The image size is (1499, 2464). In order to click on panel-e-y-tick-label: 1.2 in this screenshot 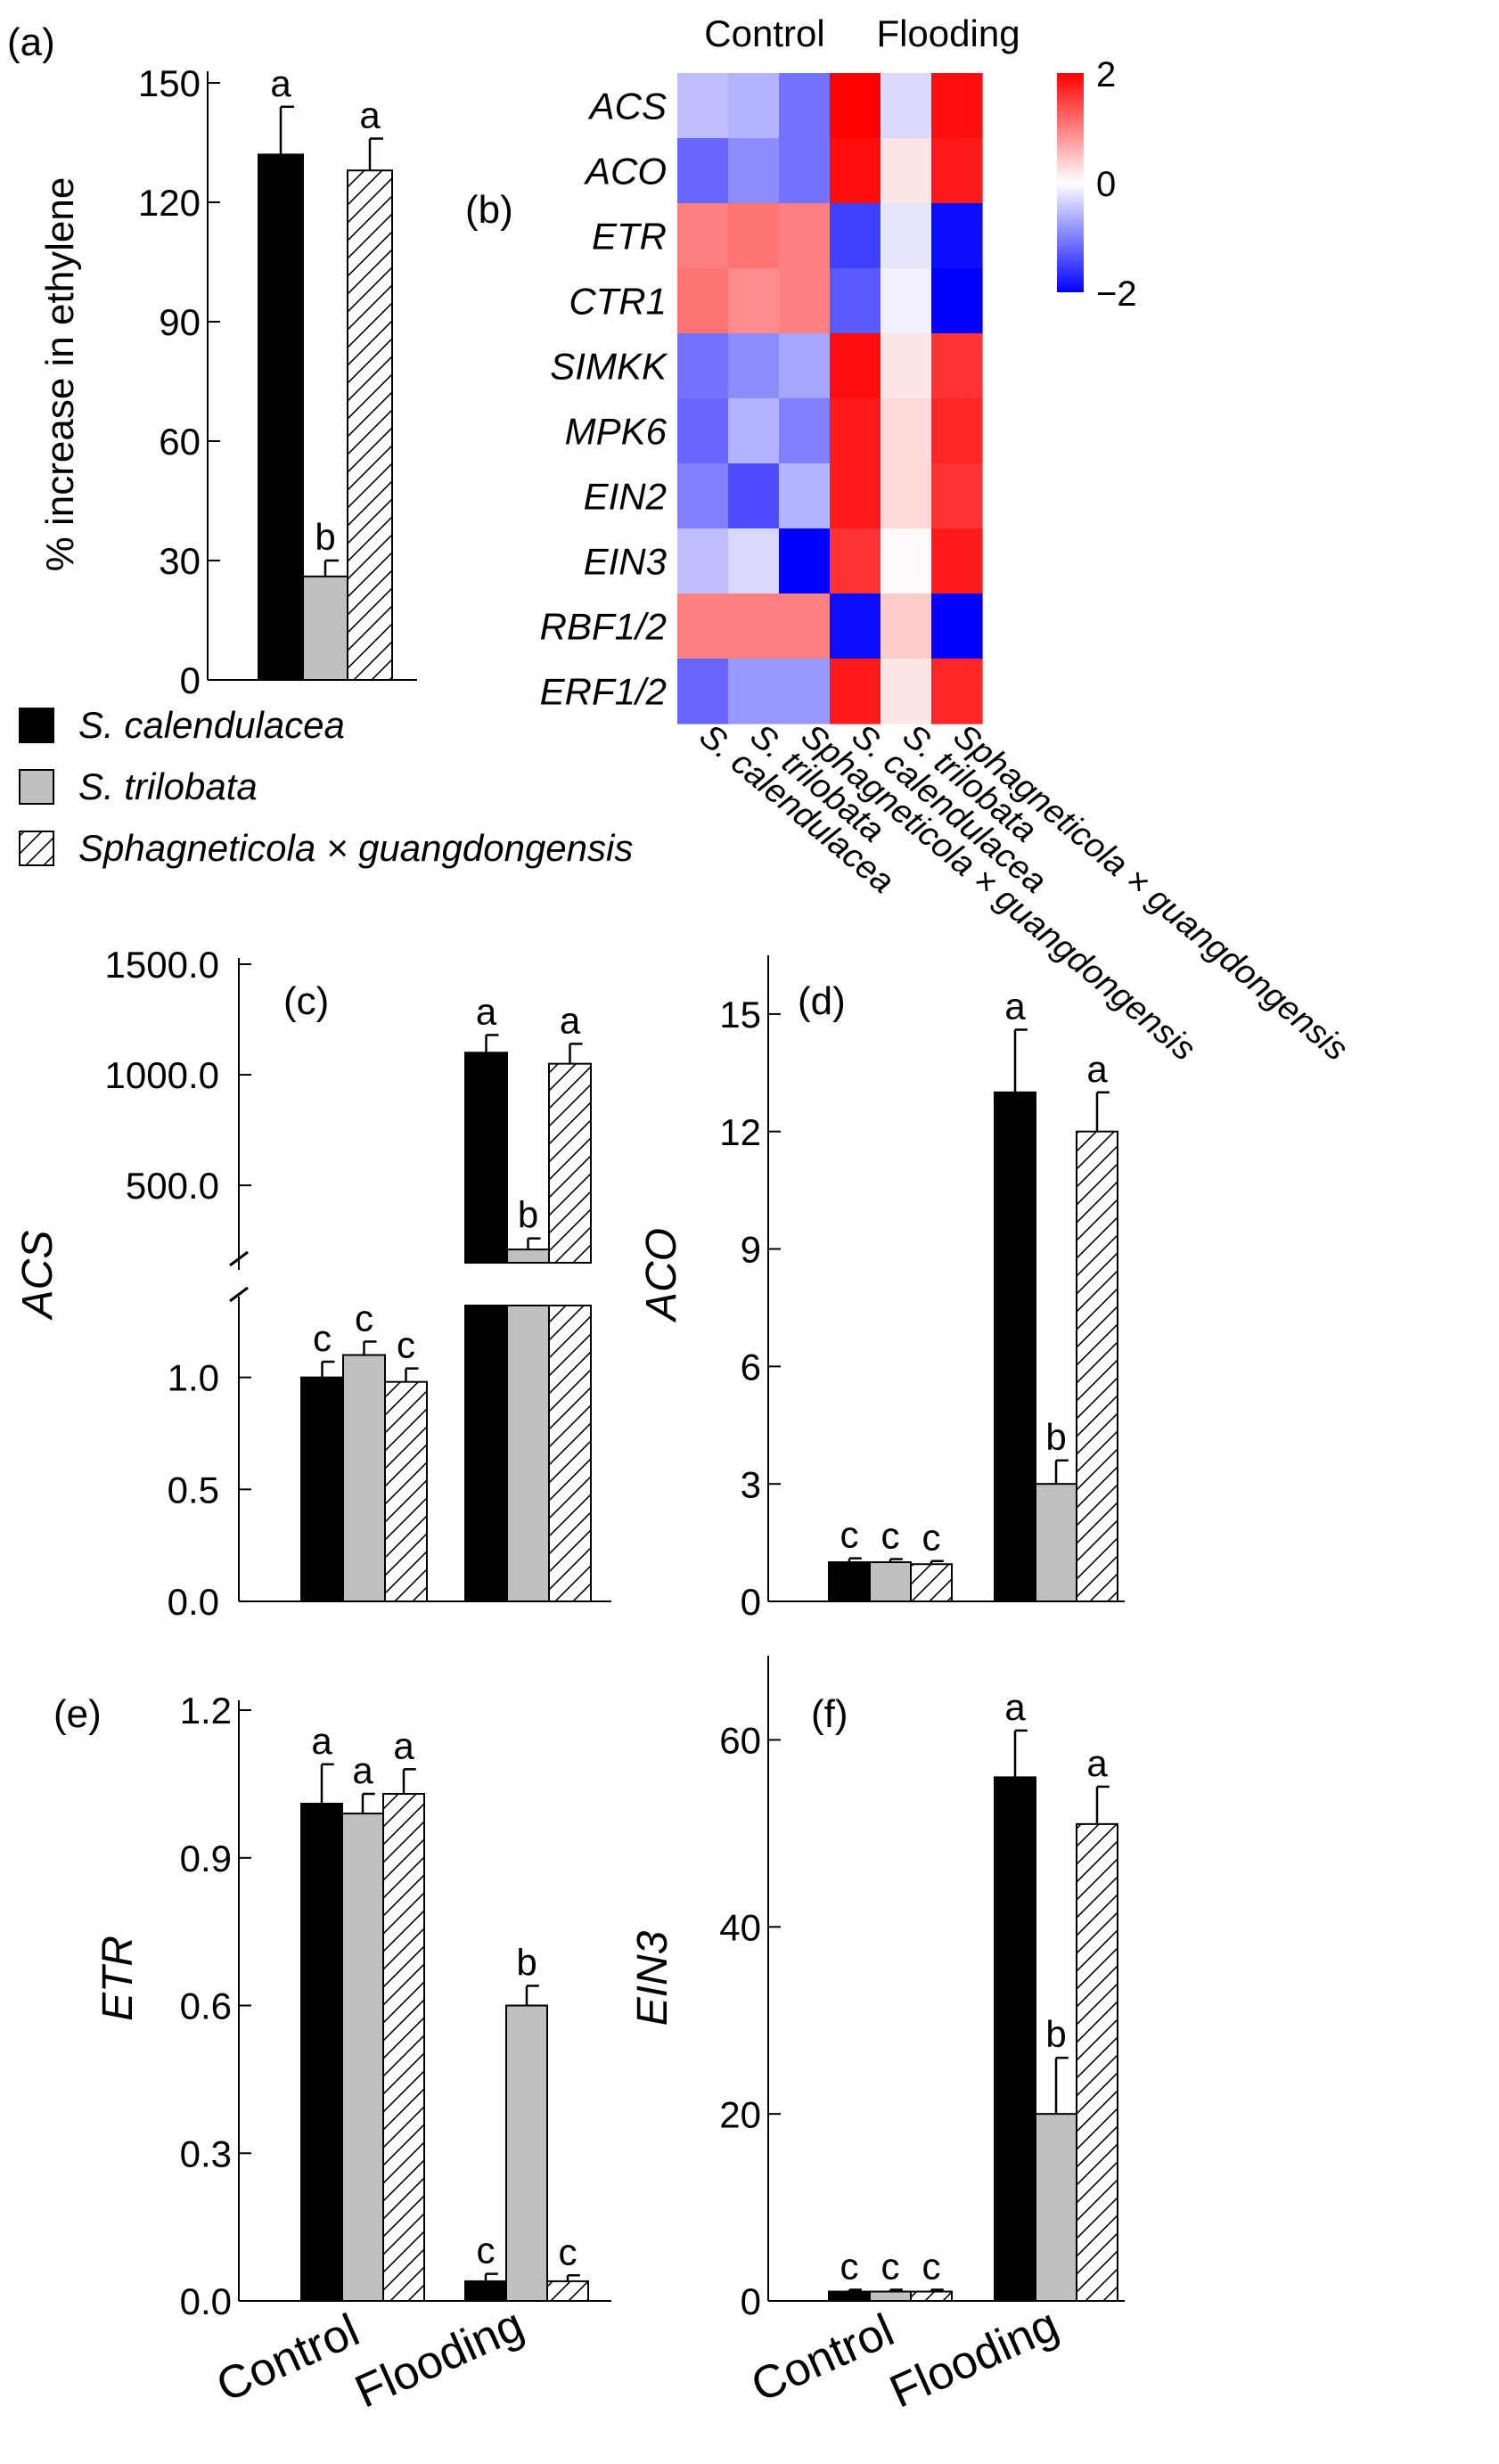, I will do `click(206, 1710)`.